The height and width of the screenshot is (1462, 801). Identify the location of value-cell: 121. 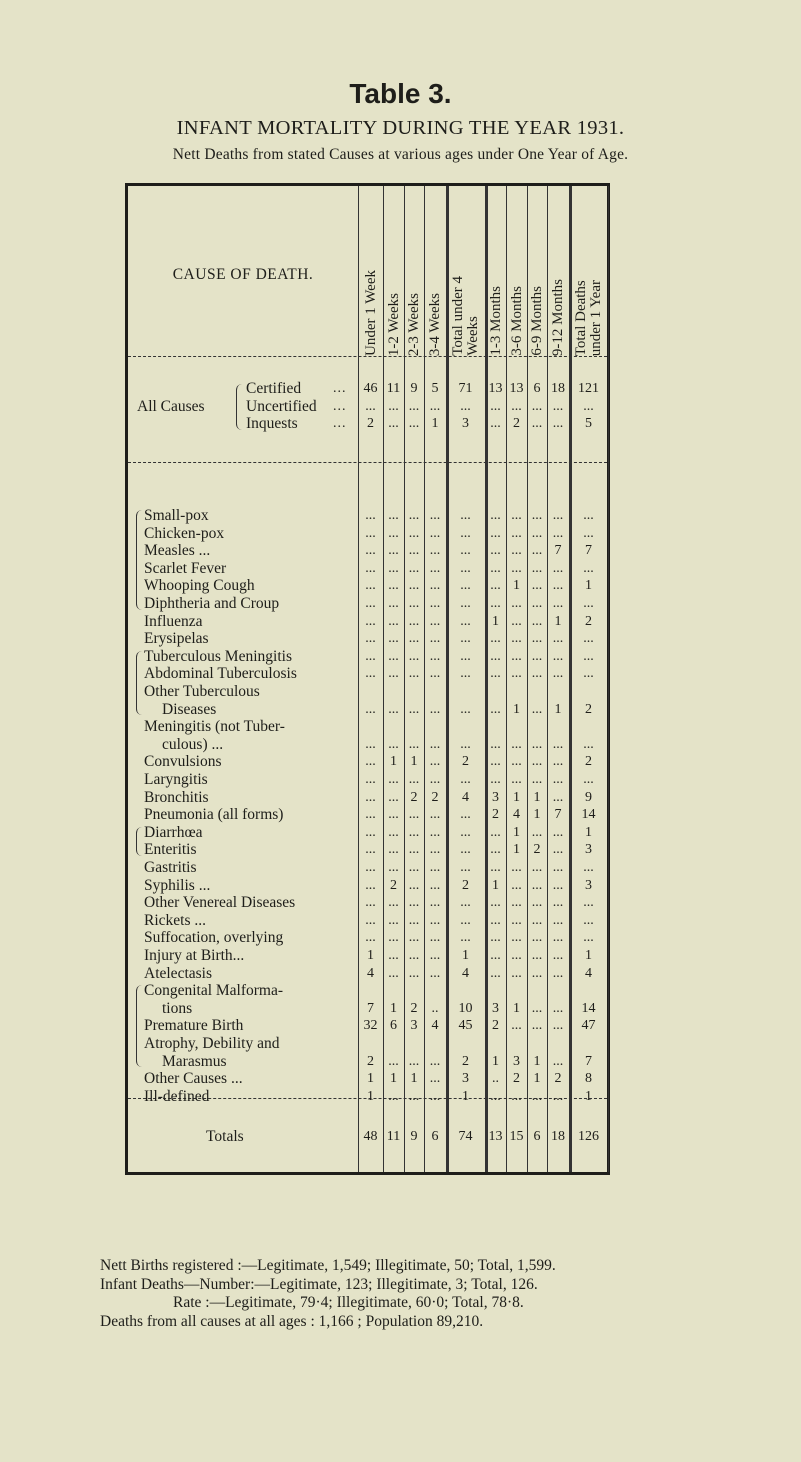
(588, 388).